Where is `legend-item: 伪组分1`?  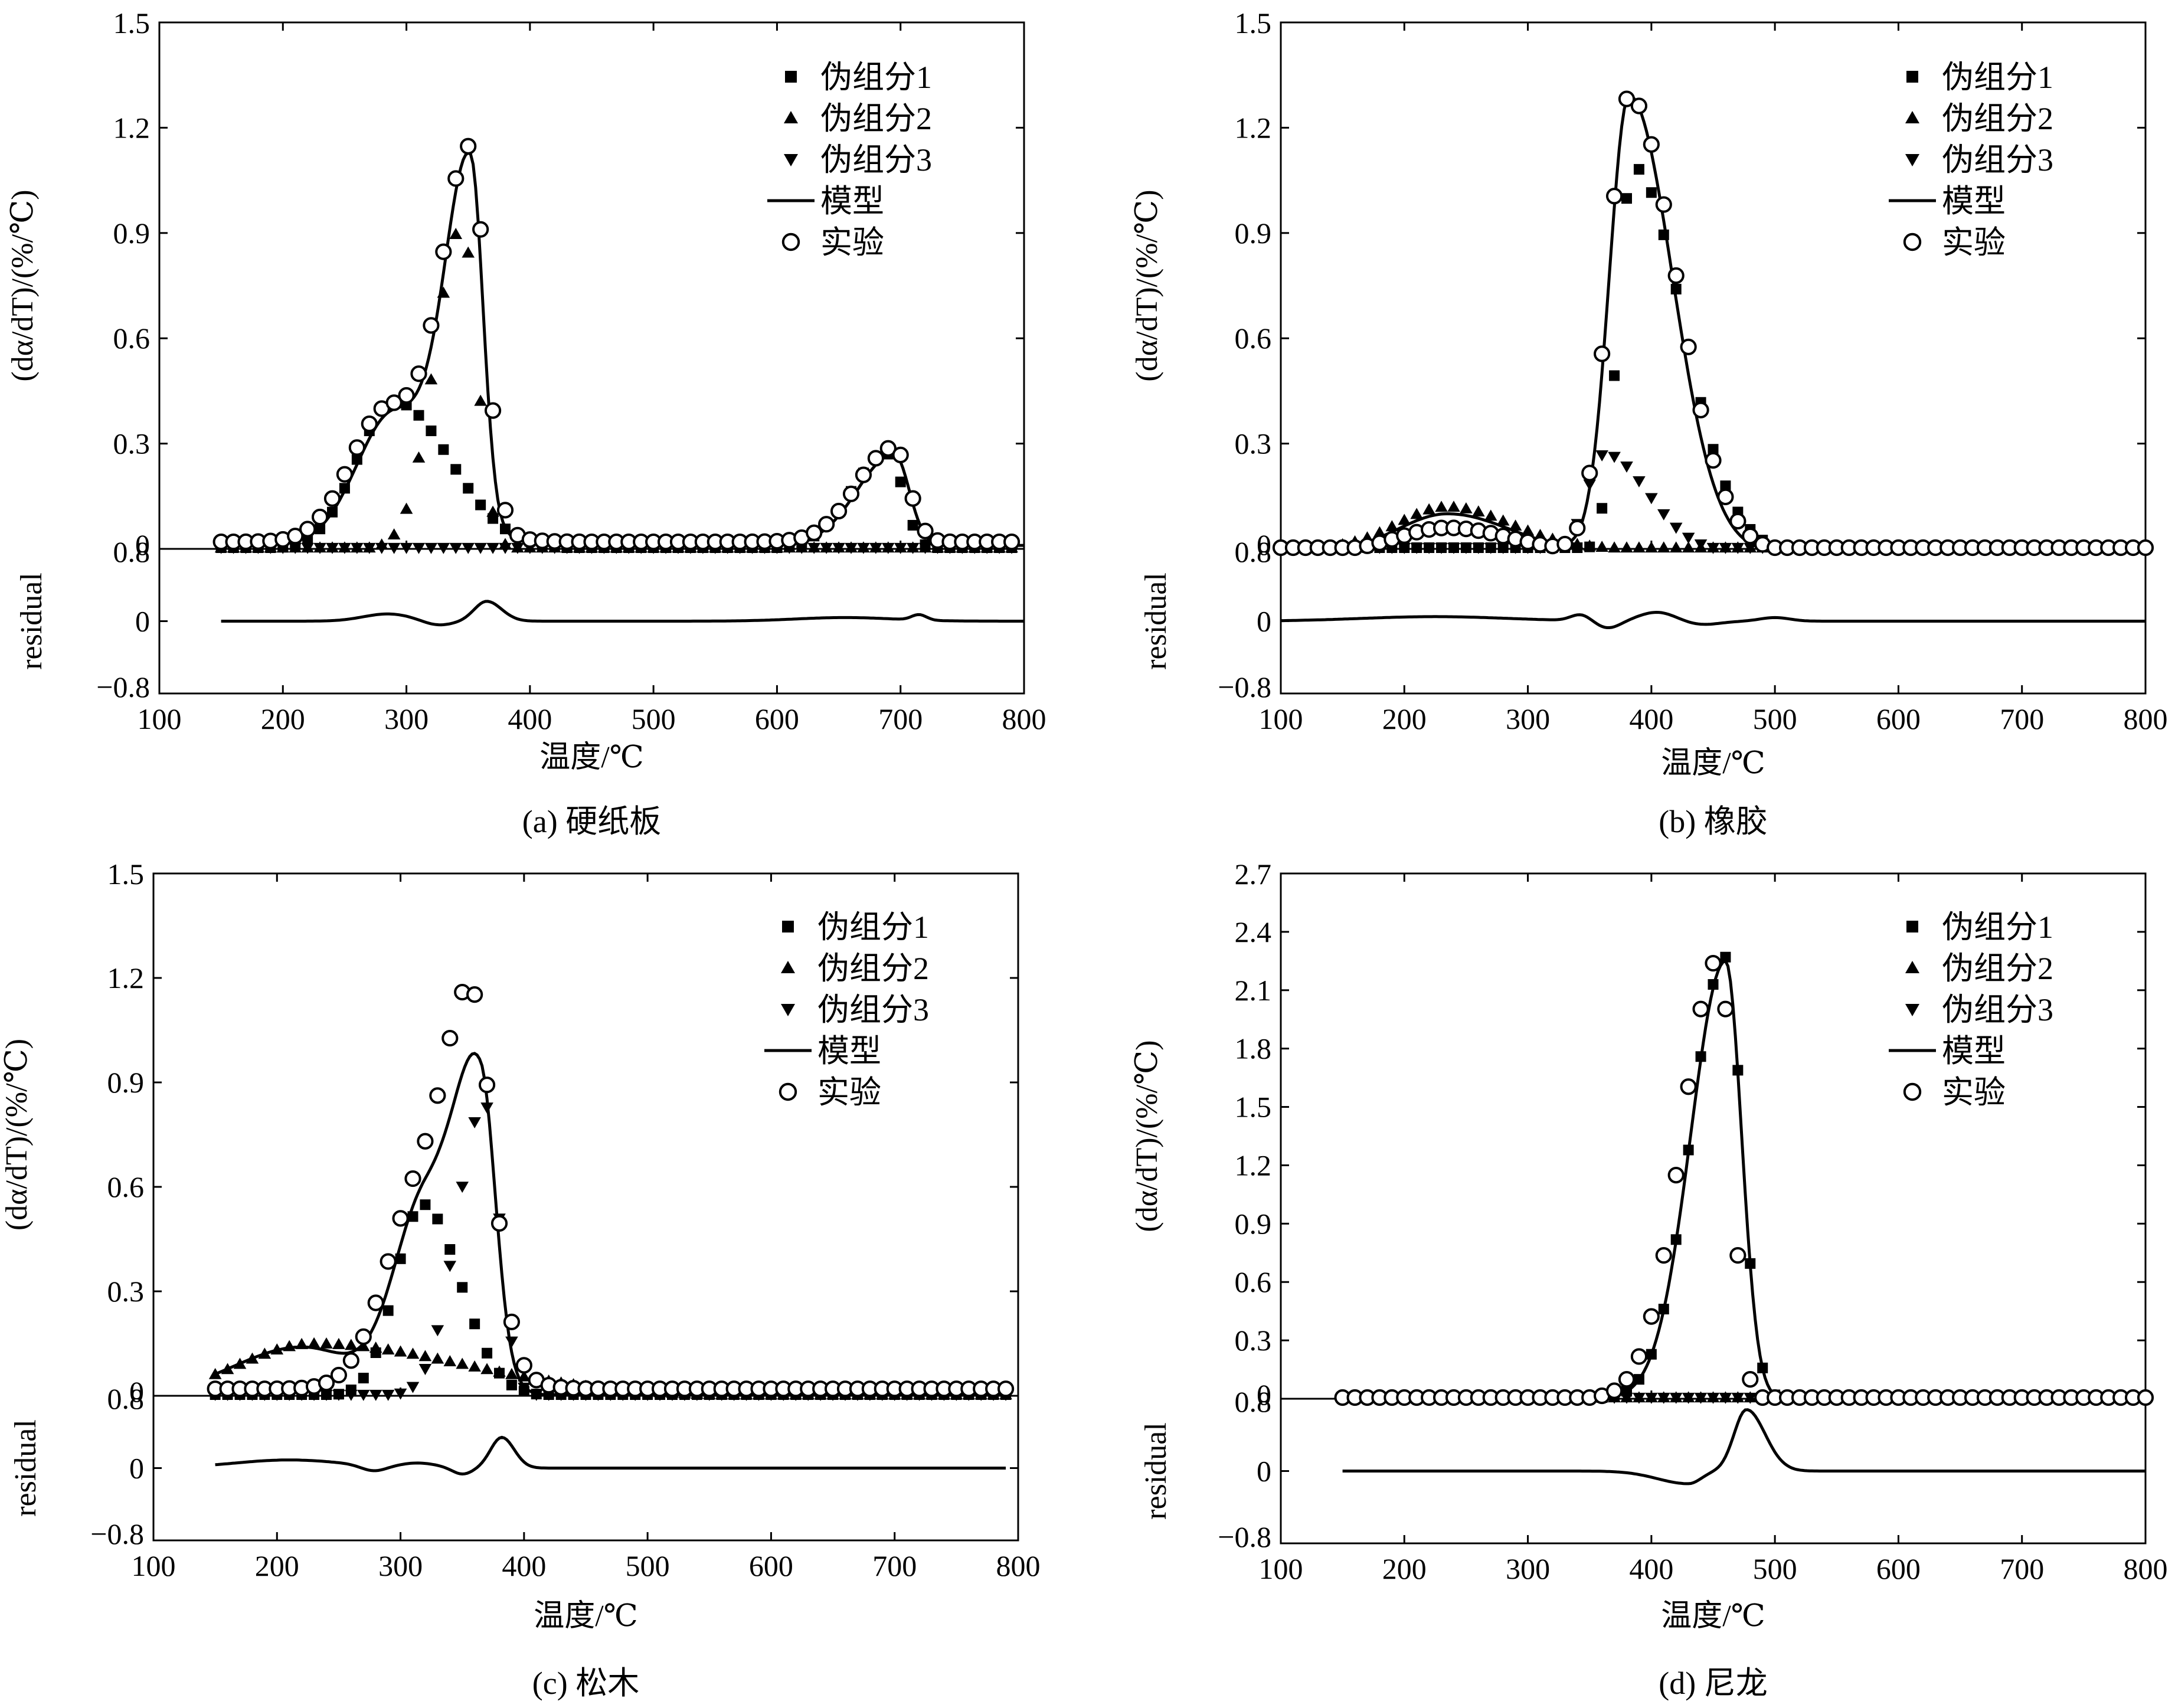 legend-item: 伪组分1 is located at coordinates (858, 77).